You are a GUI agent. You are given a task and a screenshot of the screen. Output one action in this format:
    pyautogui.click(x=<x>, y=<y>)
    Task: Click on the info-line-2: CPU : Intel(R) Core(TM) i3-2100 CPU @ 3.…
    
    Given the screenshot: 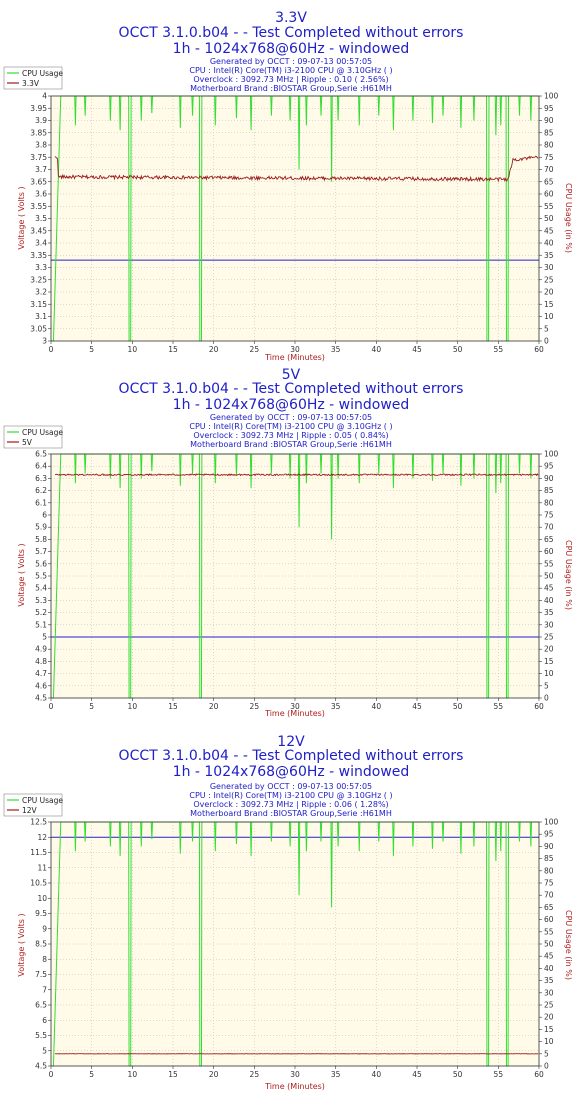 What is the action you would take?
    pyautogui.click(x=290, y=70)
    